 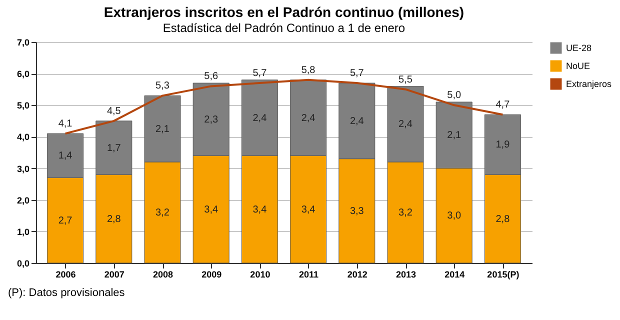 What do you see at coordinates (579, 48) in the screenshot?
I see `legend-label: UE-28` at bounding box center [579, 48].